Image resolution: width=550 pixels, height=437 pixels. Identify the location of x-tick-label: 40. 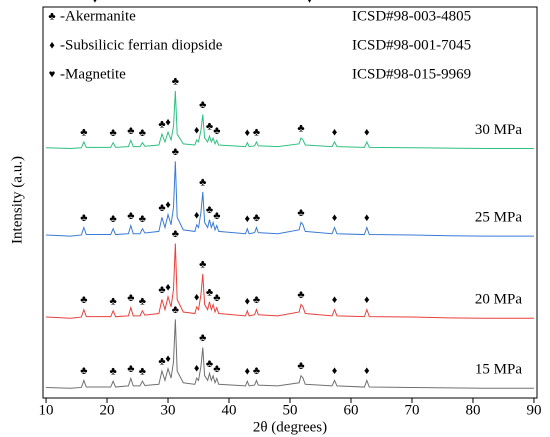
(229, 410).